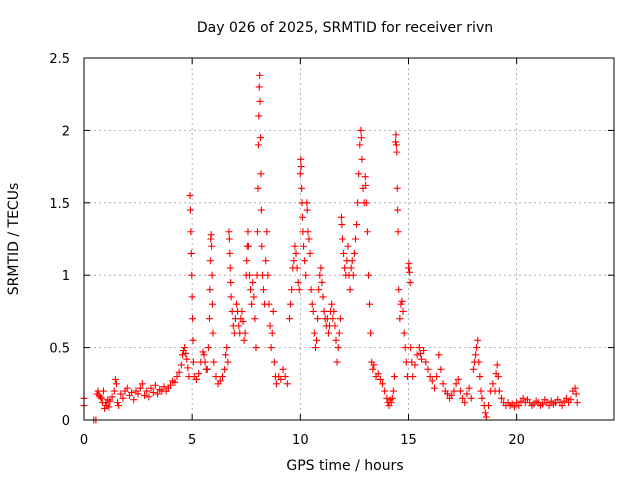 This screenshot has width=640, height=480. Describe the element at coordinates (59, 59) in the screenshot. I see `y-tick-label: 2.5` at that location.